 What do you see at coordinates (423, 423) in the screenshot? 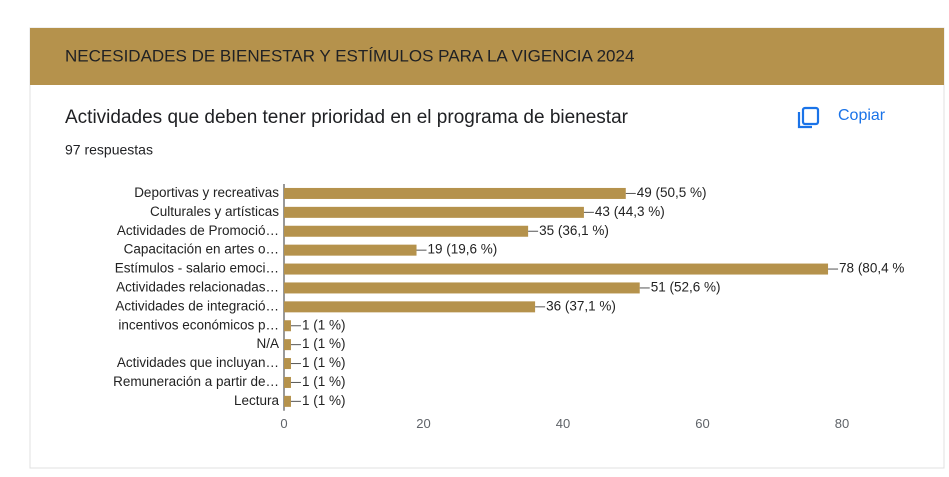
I see `x-tick-label: 20` at bounding box center [423, 423].